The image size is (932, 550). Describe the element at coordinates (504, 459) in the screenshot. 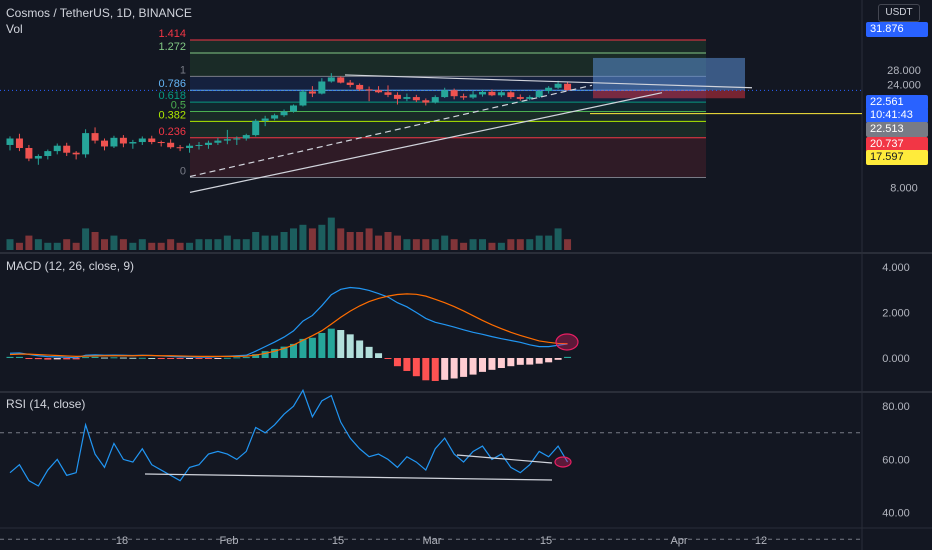

I see `rsi-divergence-line` at that location.